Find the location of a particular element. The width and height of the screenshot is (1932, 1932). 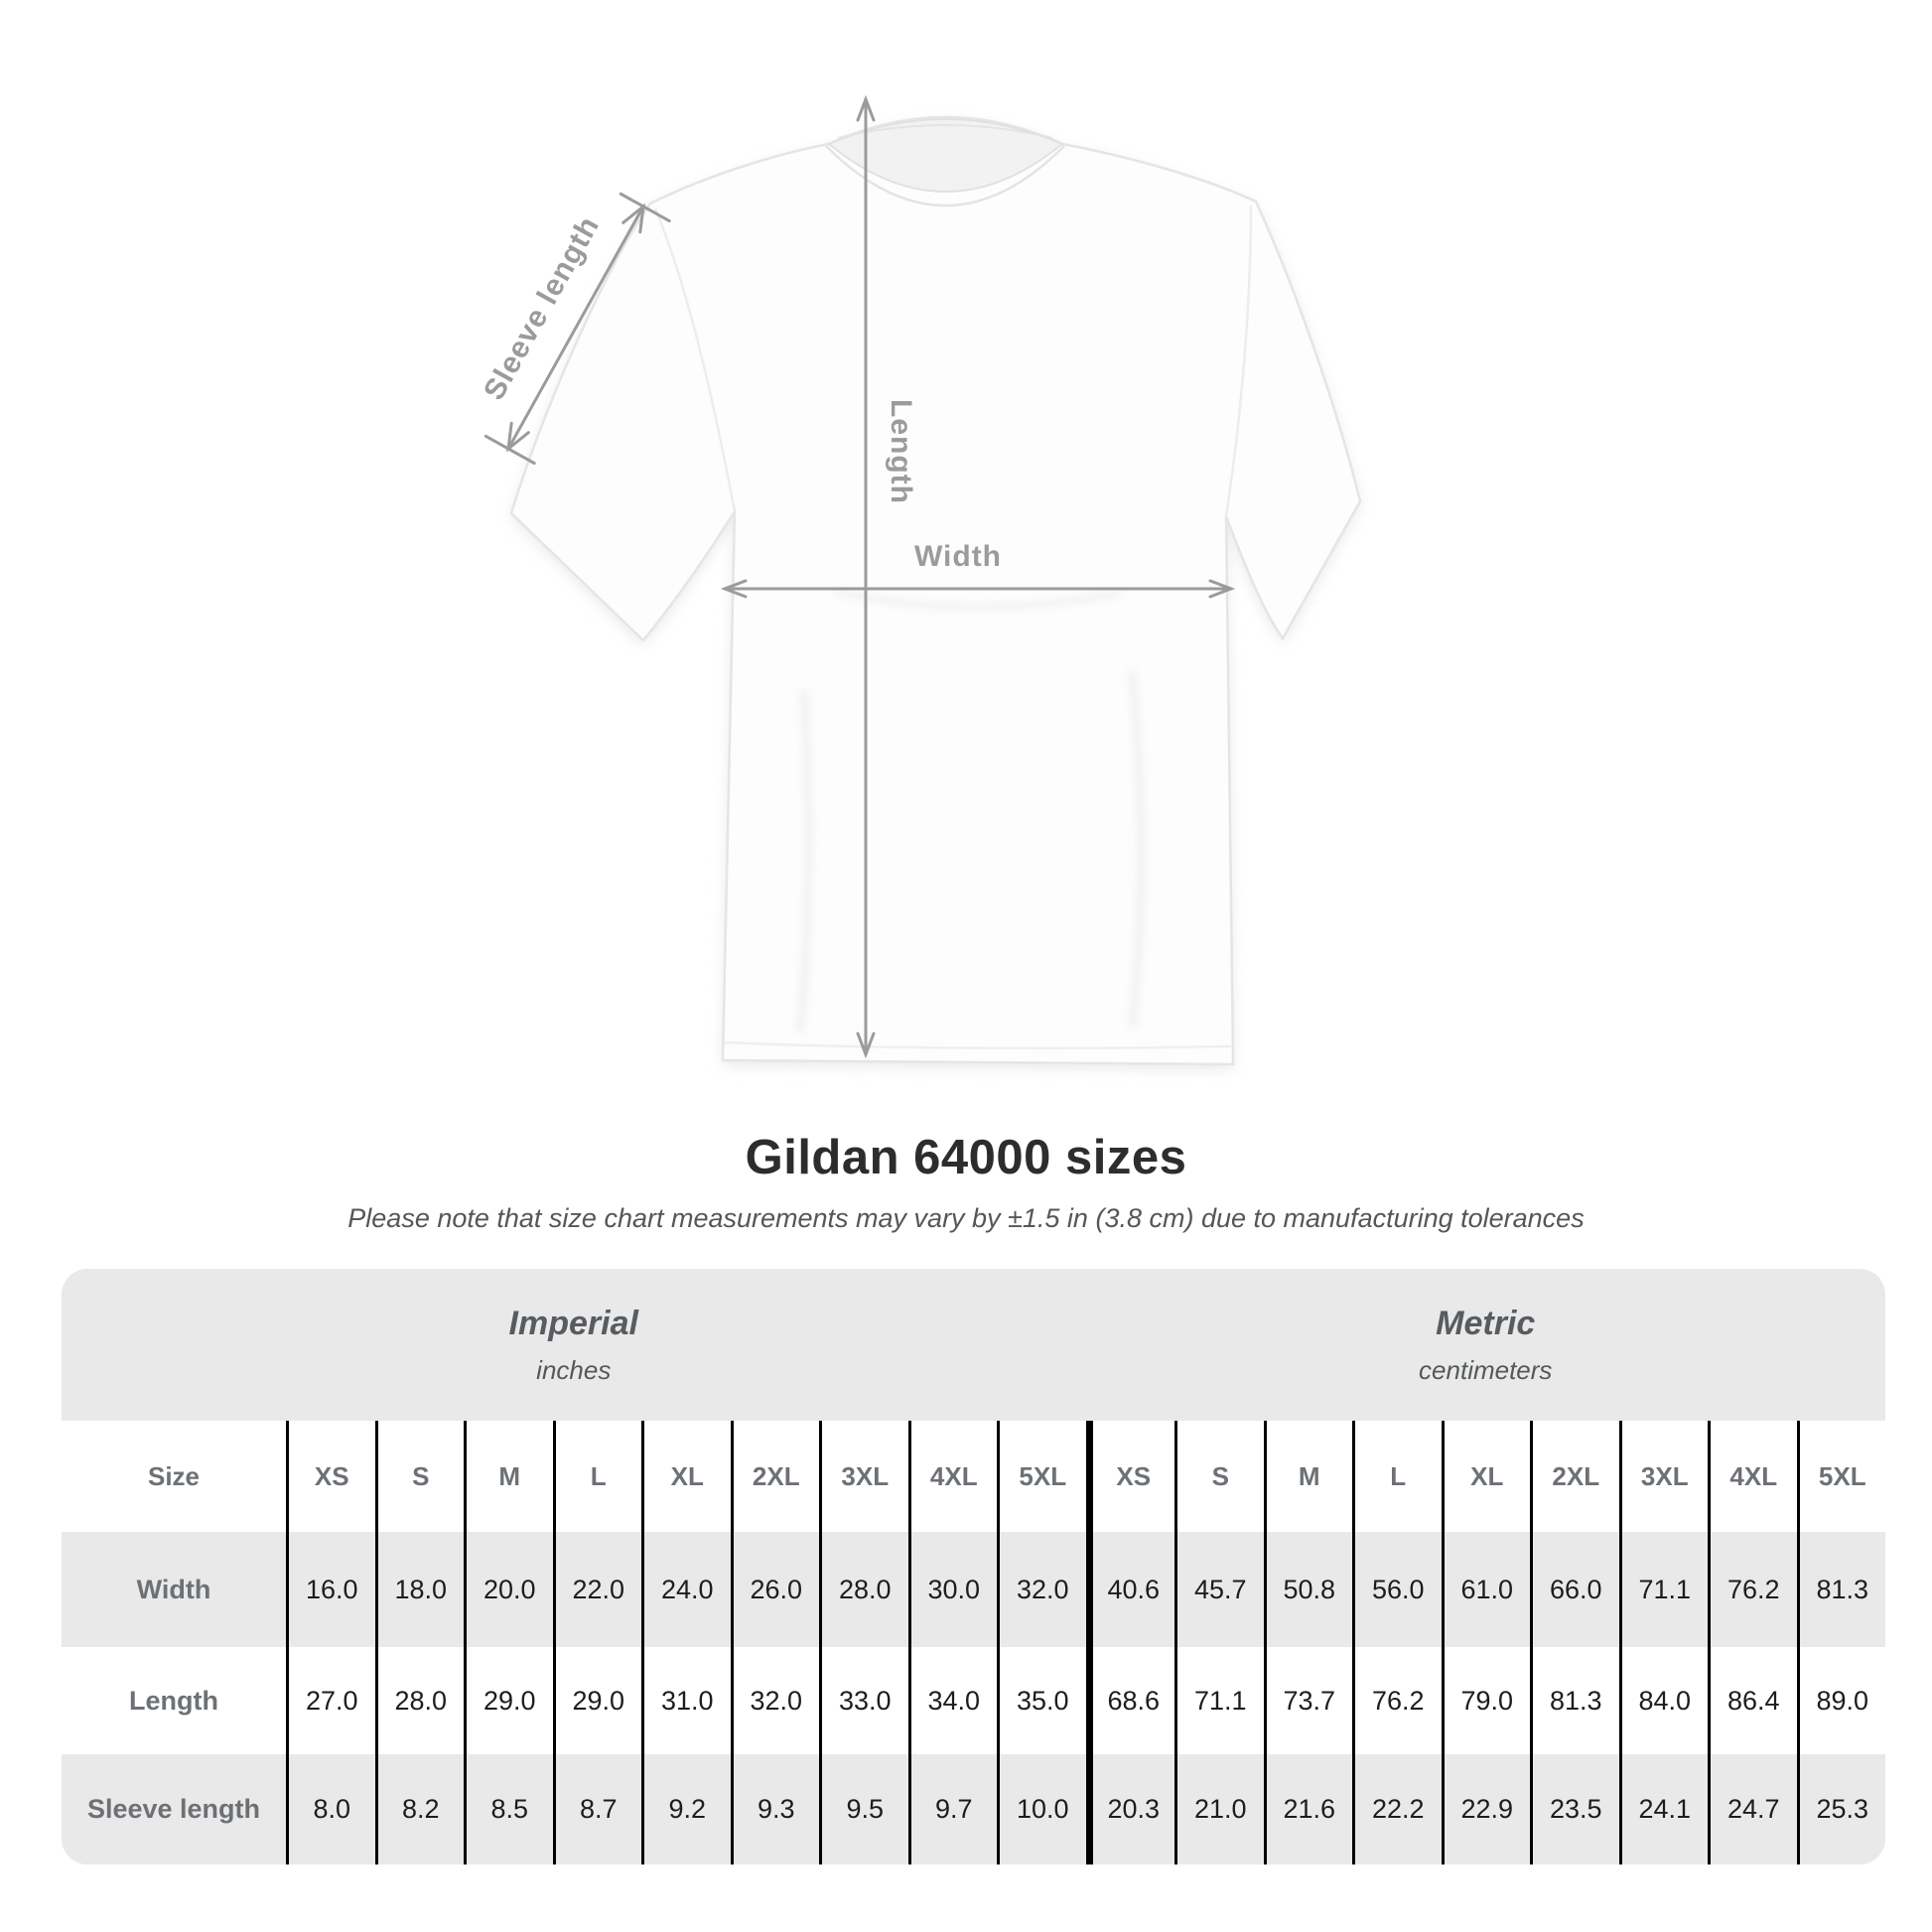

table-value-metric-l: 56.0 is located at coordinates (1397, 1589).